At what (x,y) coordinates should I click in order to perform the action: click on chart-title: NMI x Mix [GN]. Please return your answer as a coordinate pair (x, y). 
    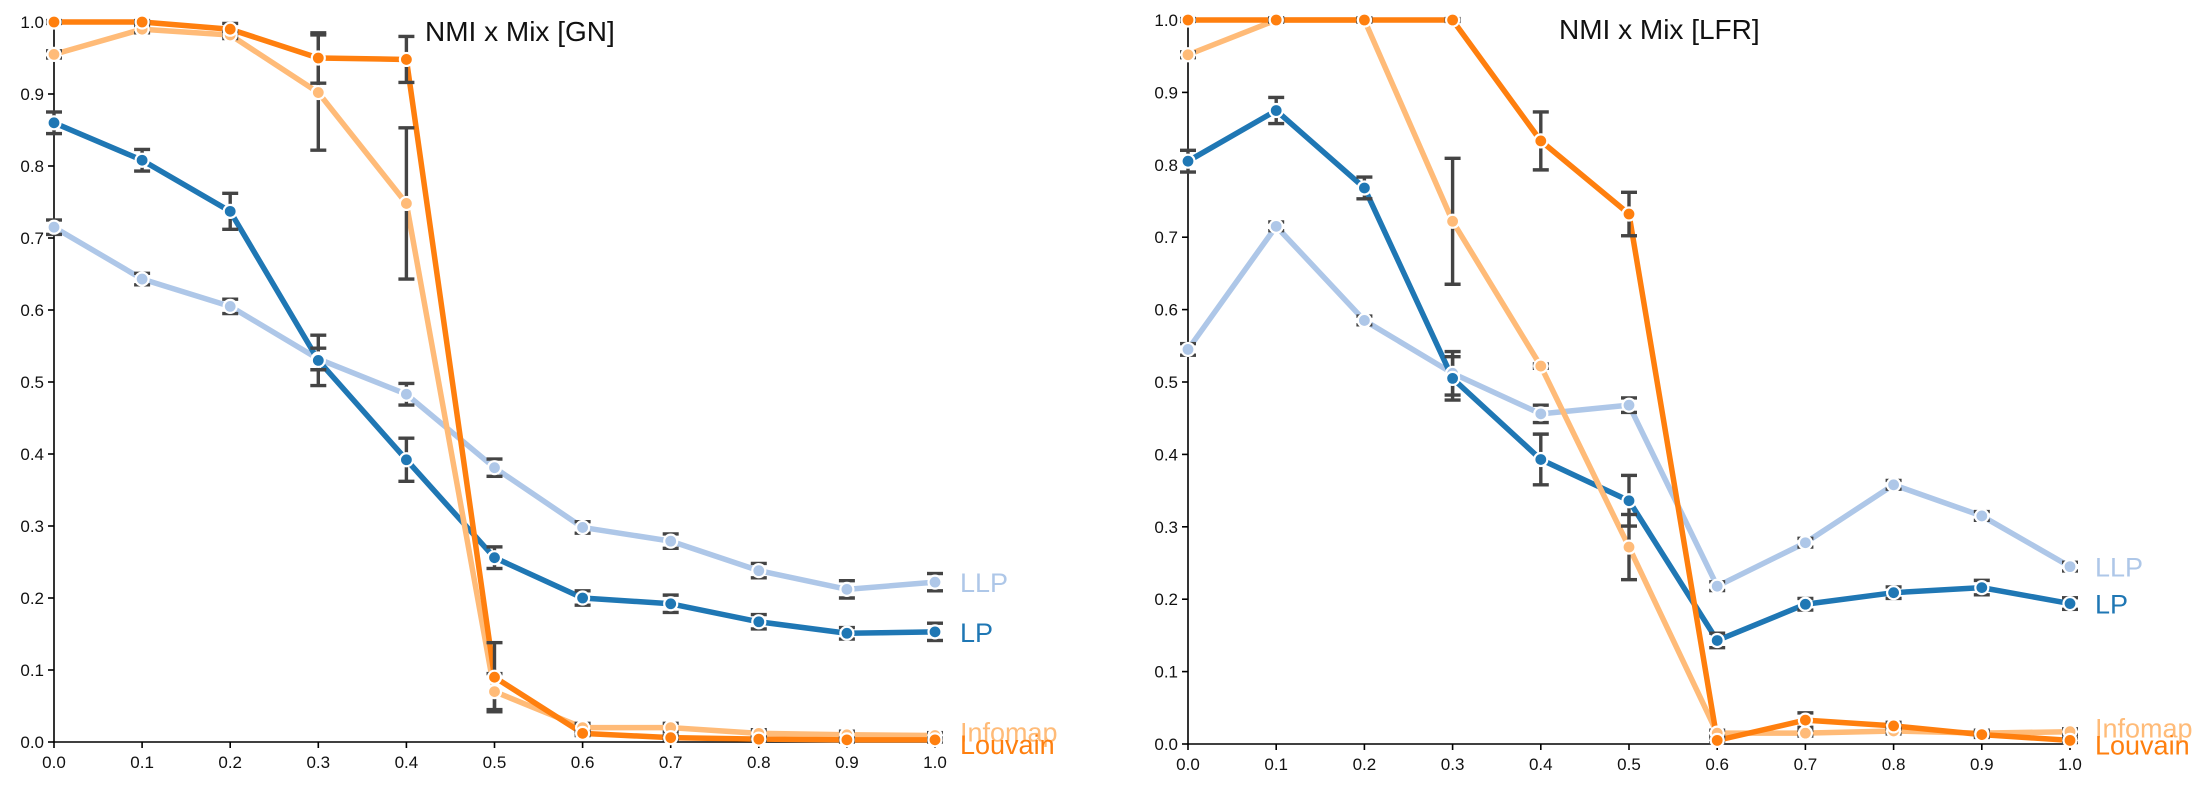
    Looking at the image, I should click on (520, 31).